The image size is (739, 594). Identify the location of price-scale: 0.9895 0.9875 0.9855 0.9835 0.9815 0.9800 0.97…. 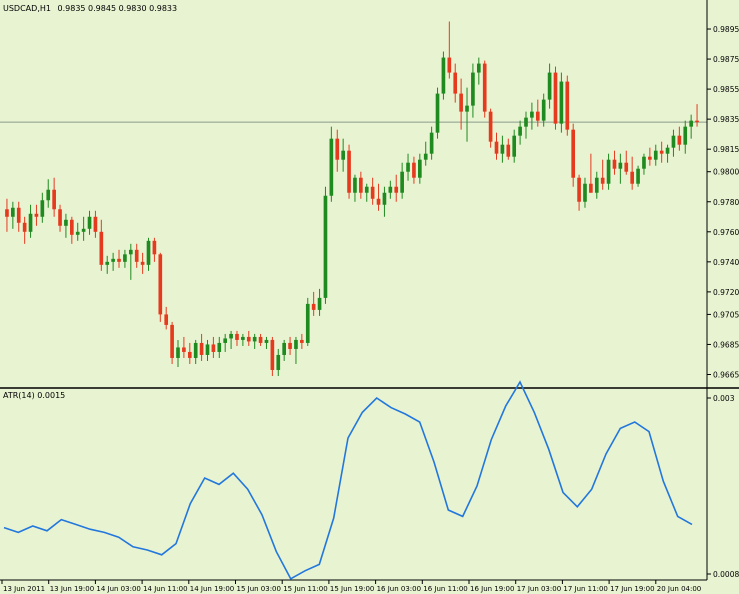
(723, 202).